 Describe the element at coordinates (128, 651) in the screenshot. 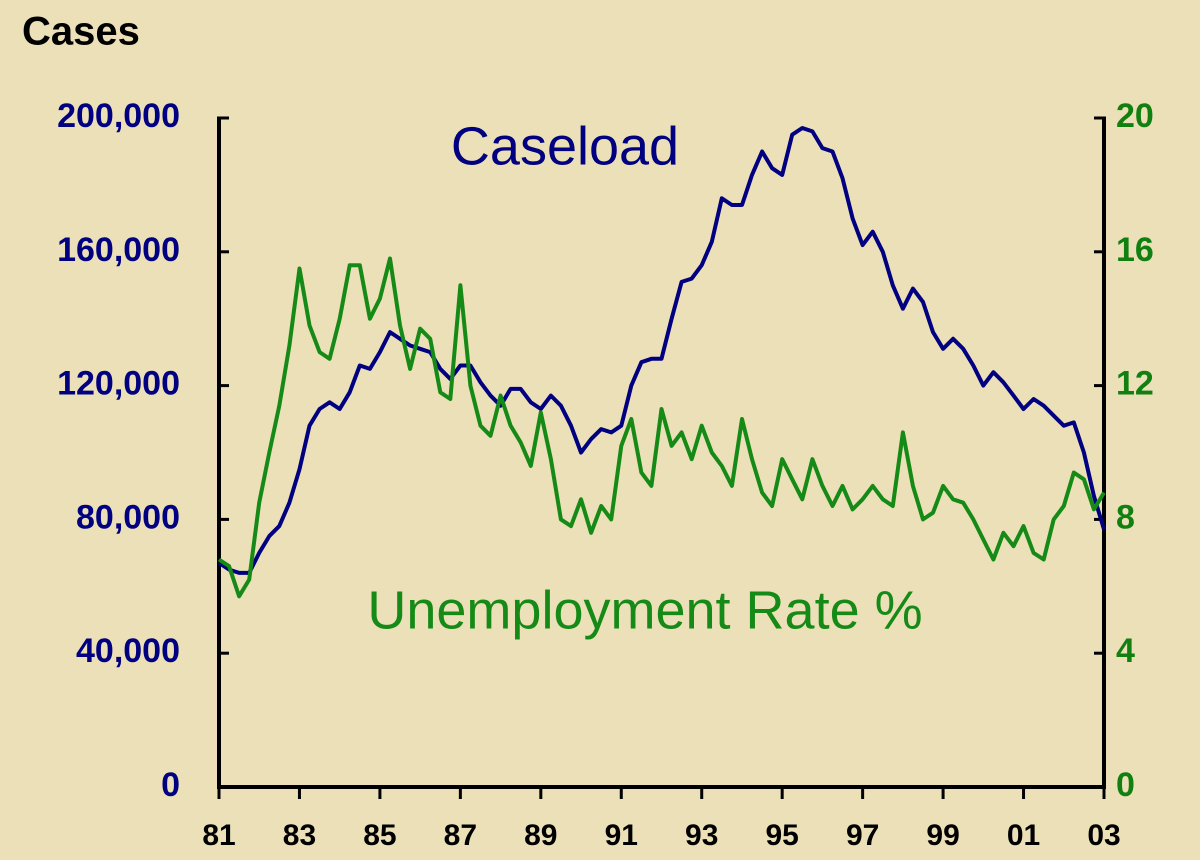

I see `y-tick-label: 40,000` at that location.